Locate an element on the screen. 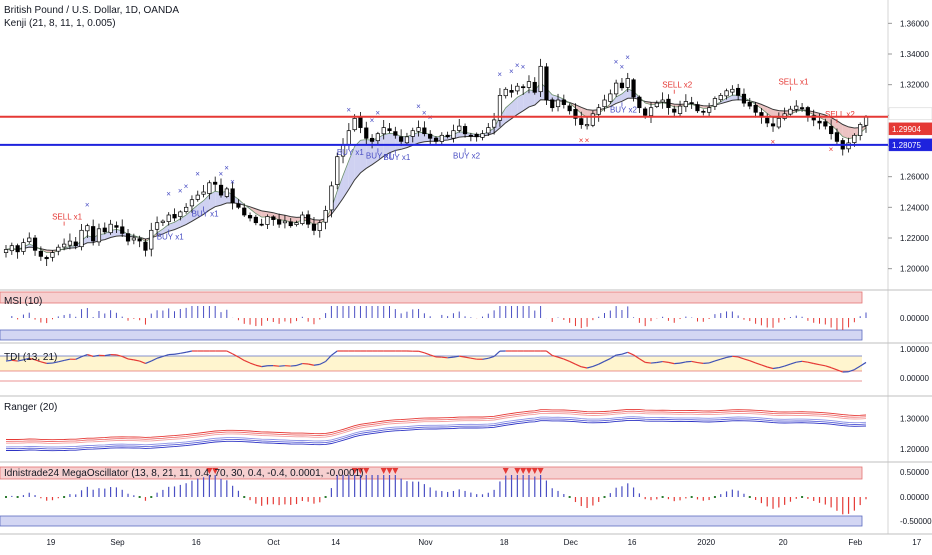 The image size is (932, 555). price-tick-label: 1.26000 is located at coordinates (914, 177).